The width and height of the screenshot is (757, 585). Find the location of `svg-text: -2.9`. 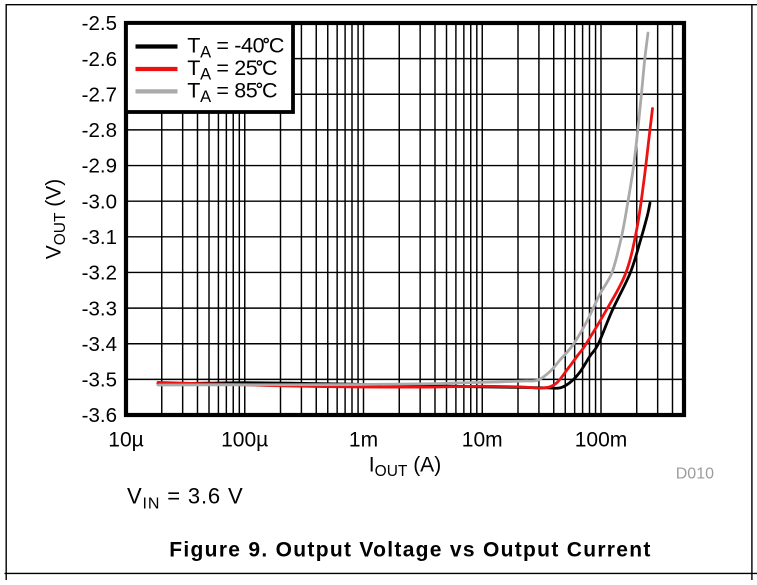

svg-text: -2.9 is located at coordinates (99, 166).